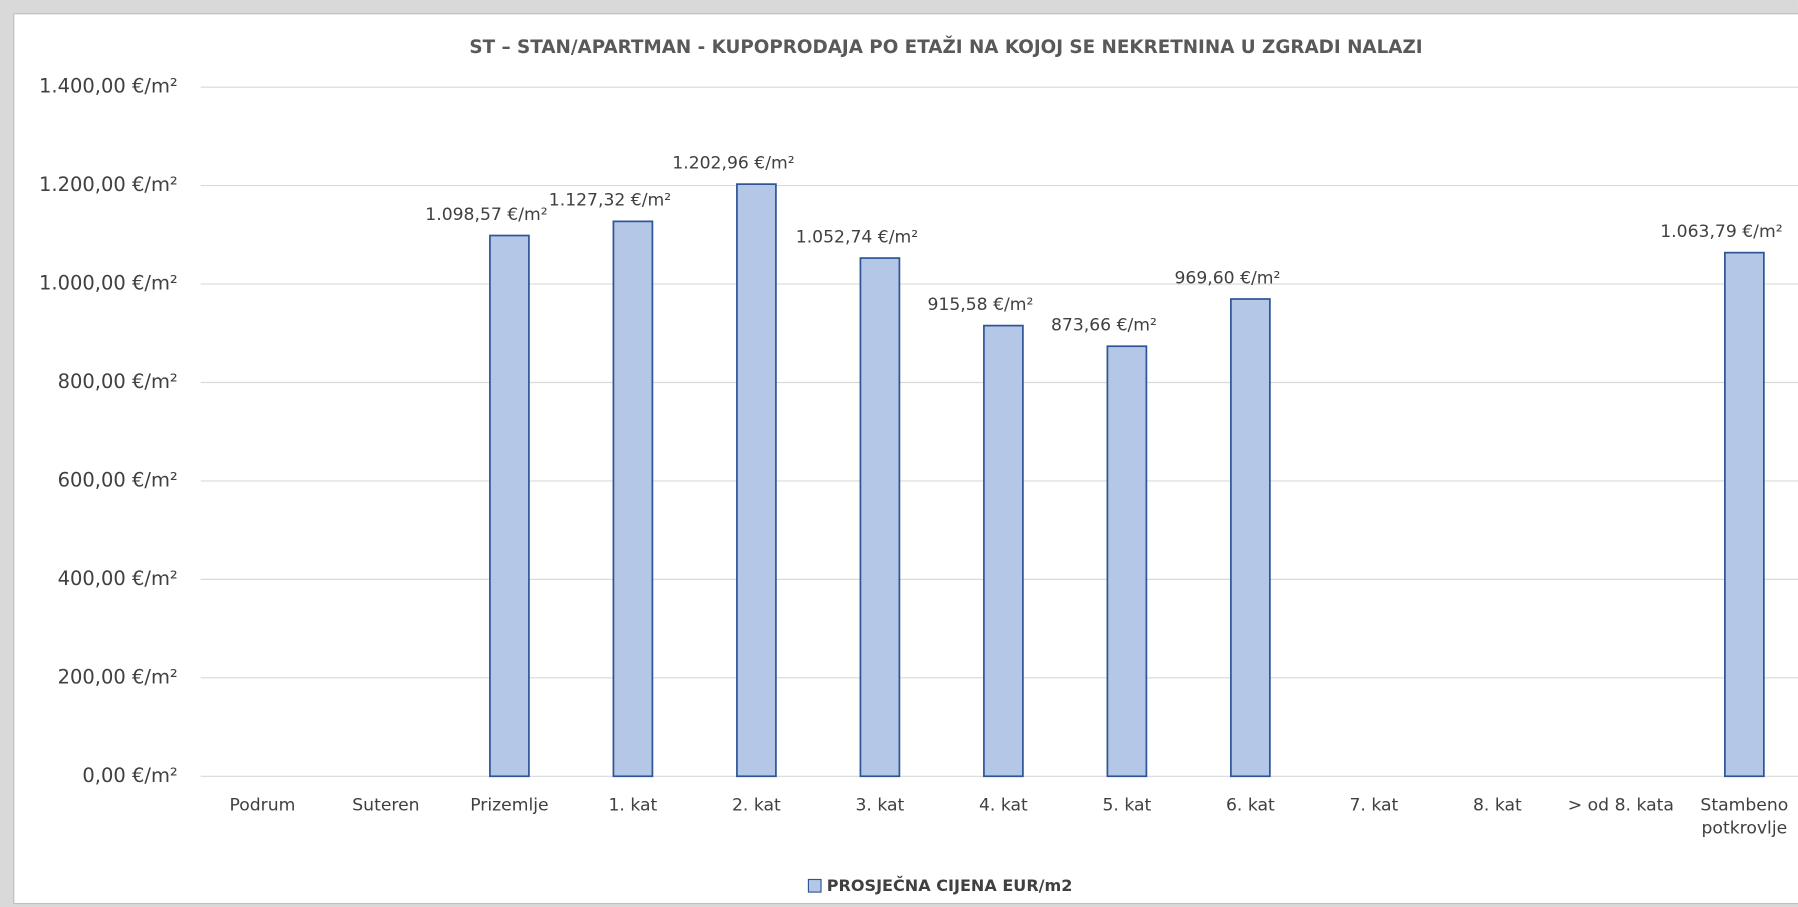 This screenshot has width=1798, height=907. I want to click on x-tick-label-box: 3. kat, so click(880, 805).